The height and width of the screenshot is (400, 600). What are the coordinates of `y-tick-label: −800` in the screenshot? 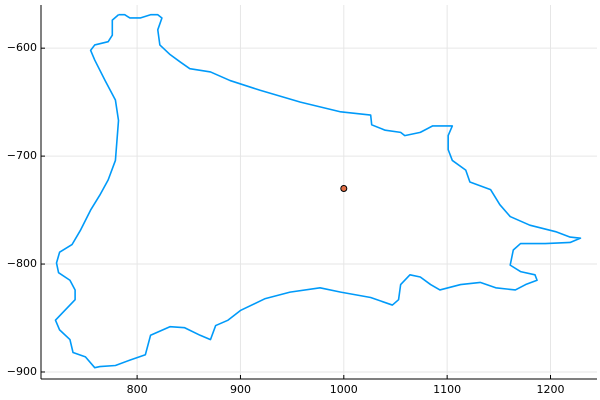 It's located at (22, 263).